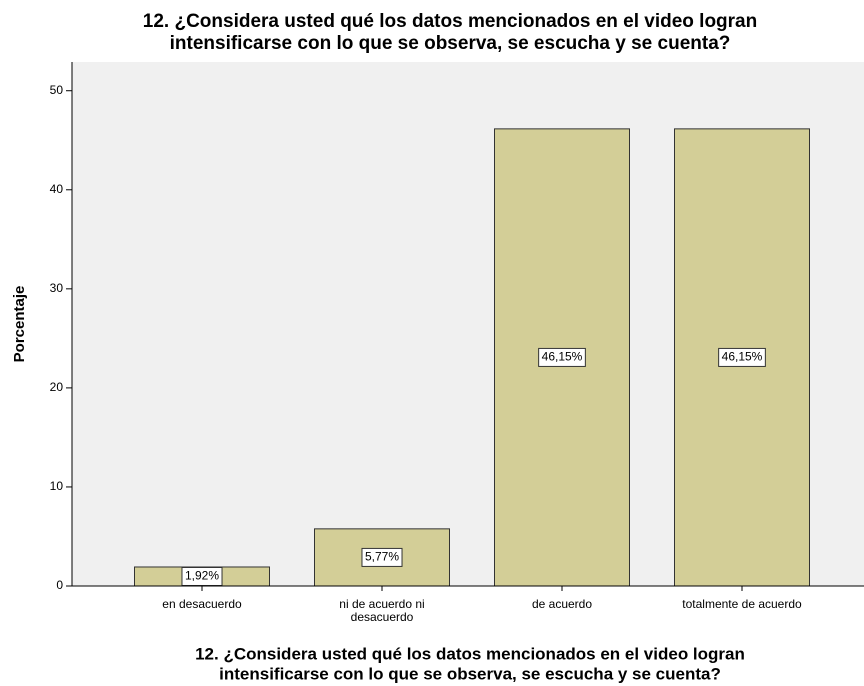  Describe the element at coordinates (57, 90) in the screenshot. I see `y-tick-label: 50` at that location.